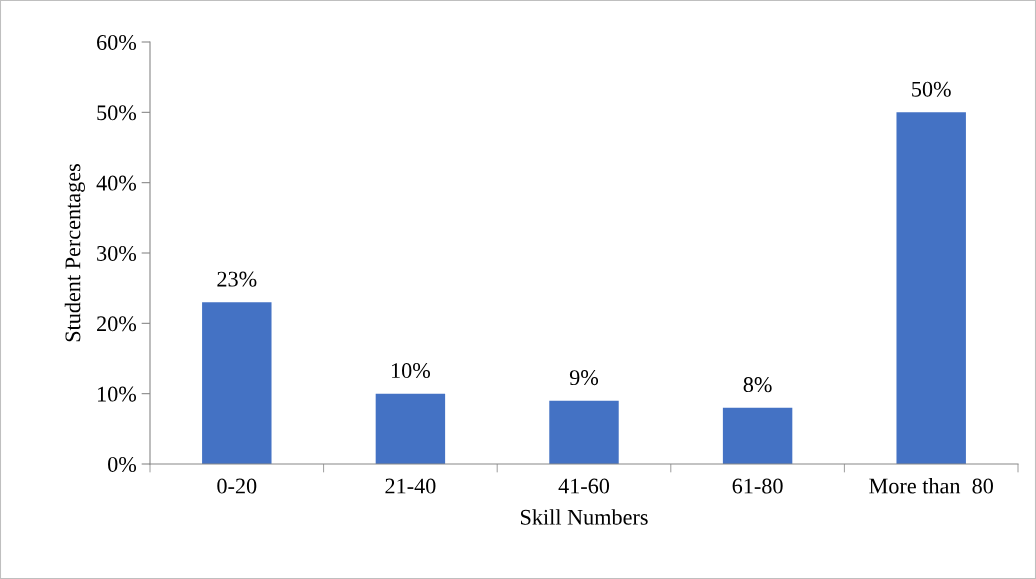 This screenshot has width=1036, height=579. Describe the element at coordinates (117, 394) in the screenshot. I see `y-tick-label: 10%` at that location.